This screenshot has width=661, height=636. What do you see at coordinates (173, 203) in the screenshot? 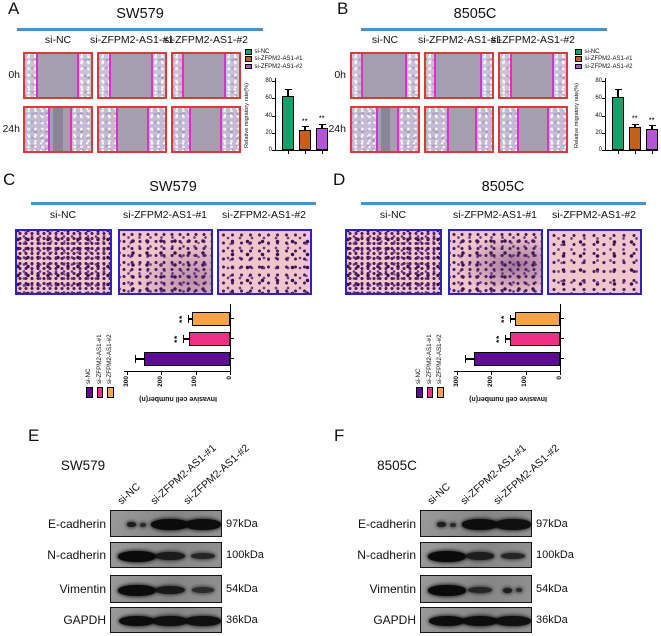
I see `panel-c-header-rule` at bounding box center [173, 203].